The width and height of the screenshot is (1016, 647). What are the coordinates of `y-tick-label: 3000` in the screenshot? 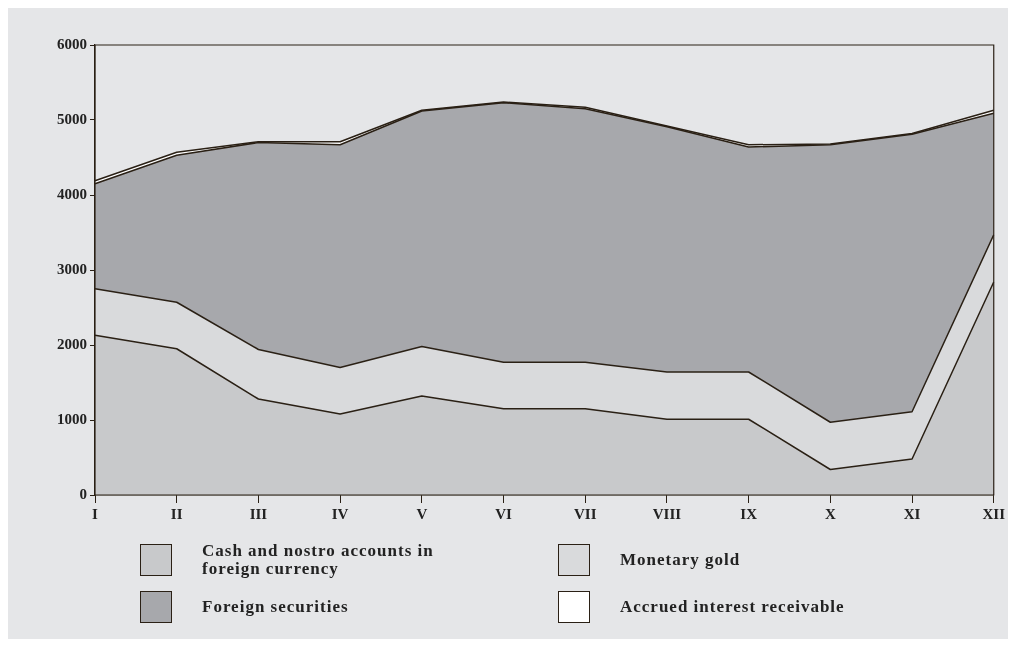 It's located at (72, 268).